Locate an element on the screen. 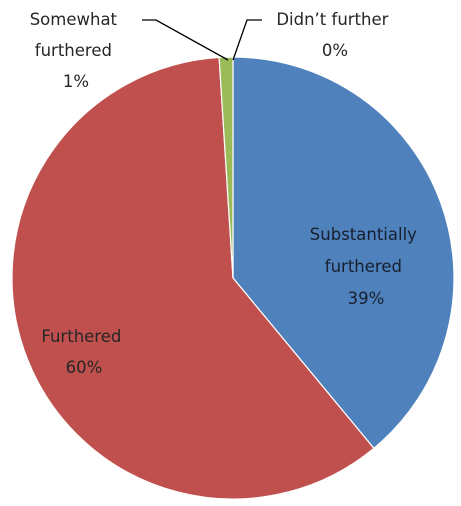  leader-lines is located at coordinates (202, 40).